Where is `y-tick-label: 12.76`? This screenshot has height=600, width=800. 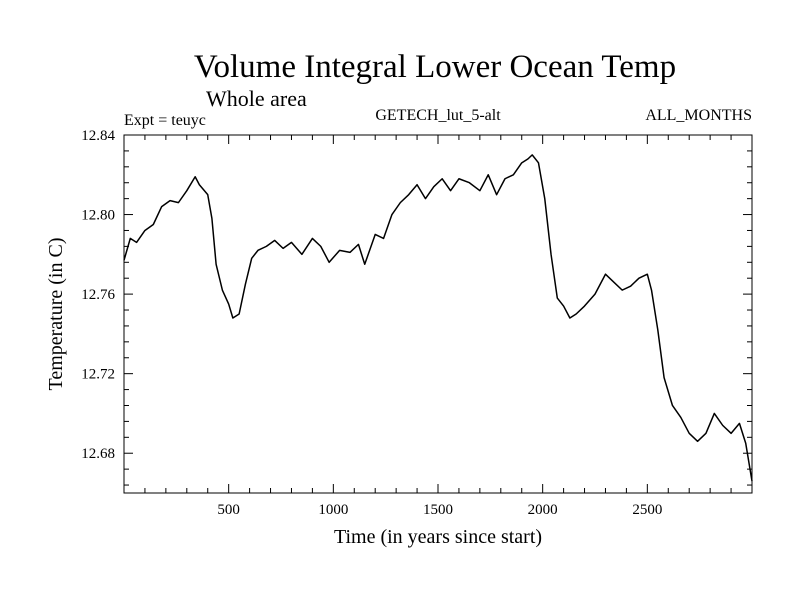 y-tick-label: 12.76 is located at coordinates (98, 295).